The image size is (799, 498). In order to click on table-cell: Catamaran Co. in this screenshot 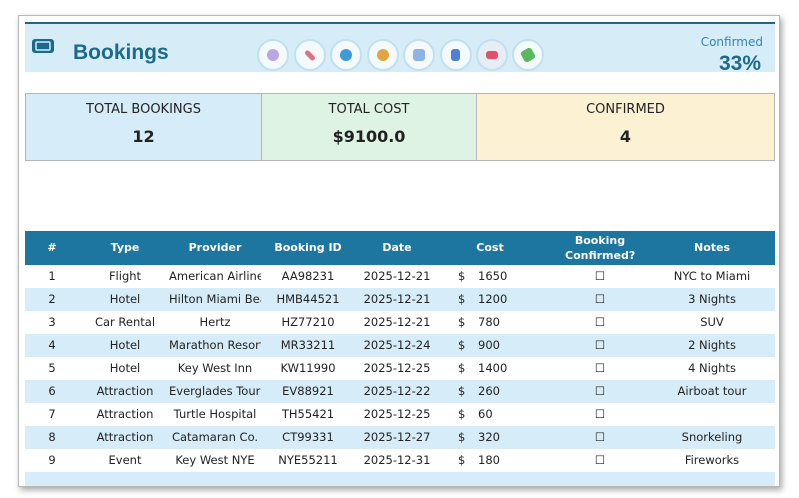, I will do `click(215, 437)`.